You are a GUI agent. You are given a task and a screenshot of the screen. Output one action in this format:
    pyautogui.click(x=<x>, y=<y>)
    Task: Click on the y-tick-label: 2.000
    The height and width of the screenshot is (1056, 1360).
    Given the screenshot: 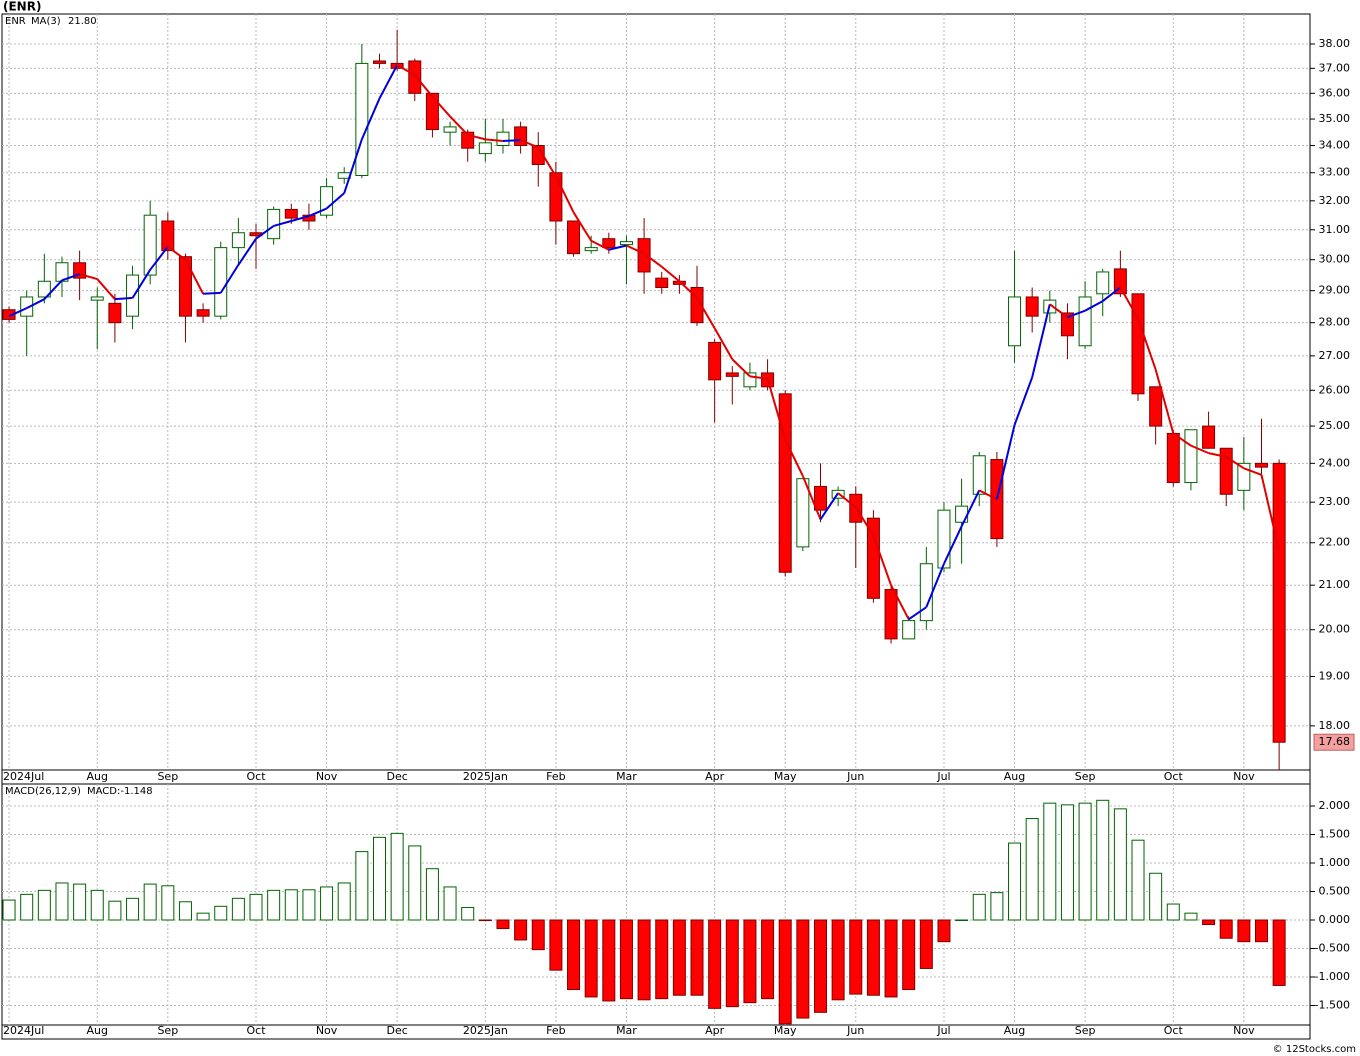 What is the action you would take?
    pyautogui.click(x=1335, y=805)
    